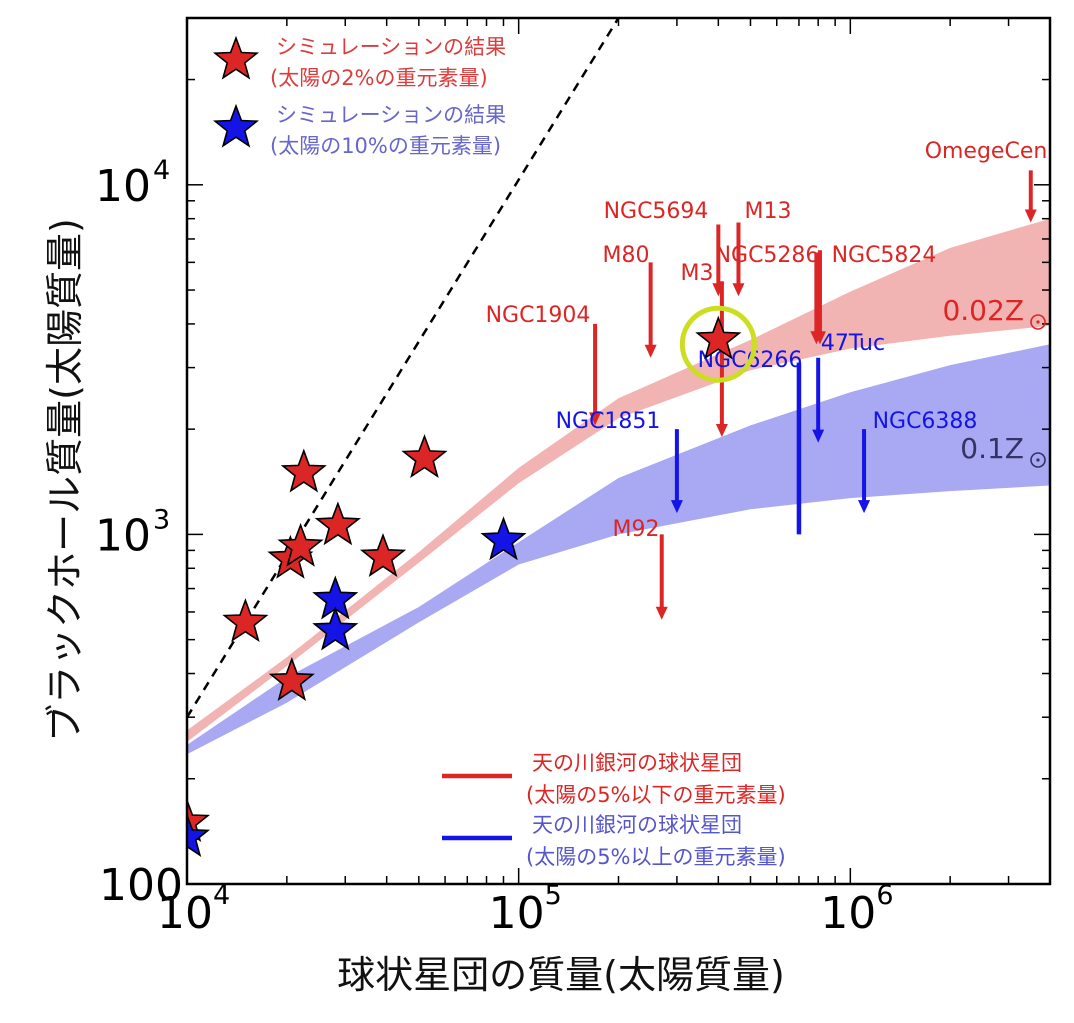  I want to click on limit-M3, so click(721, 359).